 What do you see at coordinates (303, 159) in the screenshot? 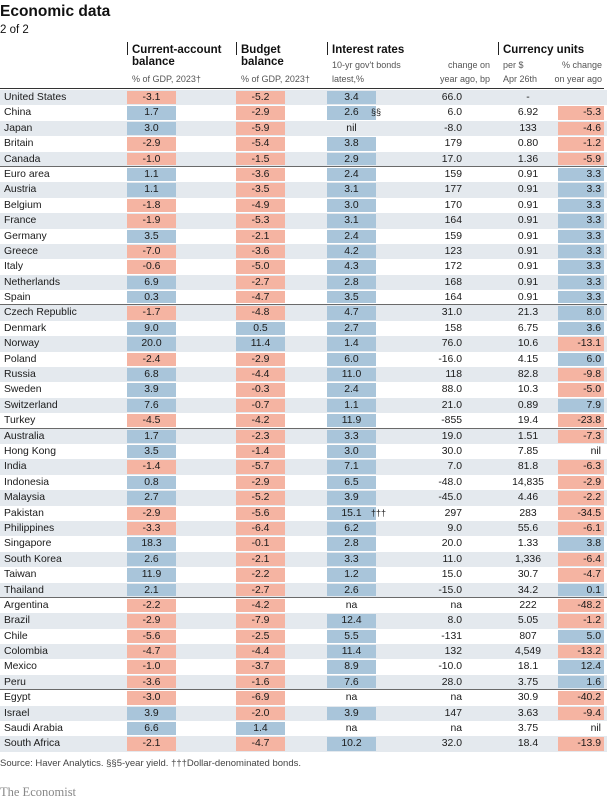
I see `table-row: Canada -1.0 -1.5 2.9 17.0 1.36 -5.9` at bounding box center [303, 159].